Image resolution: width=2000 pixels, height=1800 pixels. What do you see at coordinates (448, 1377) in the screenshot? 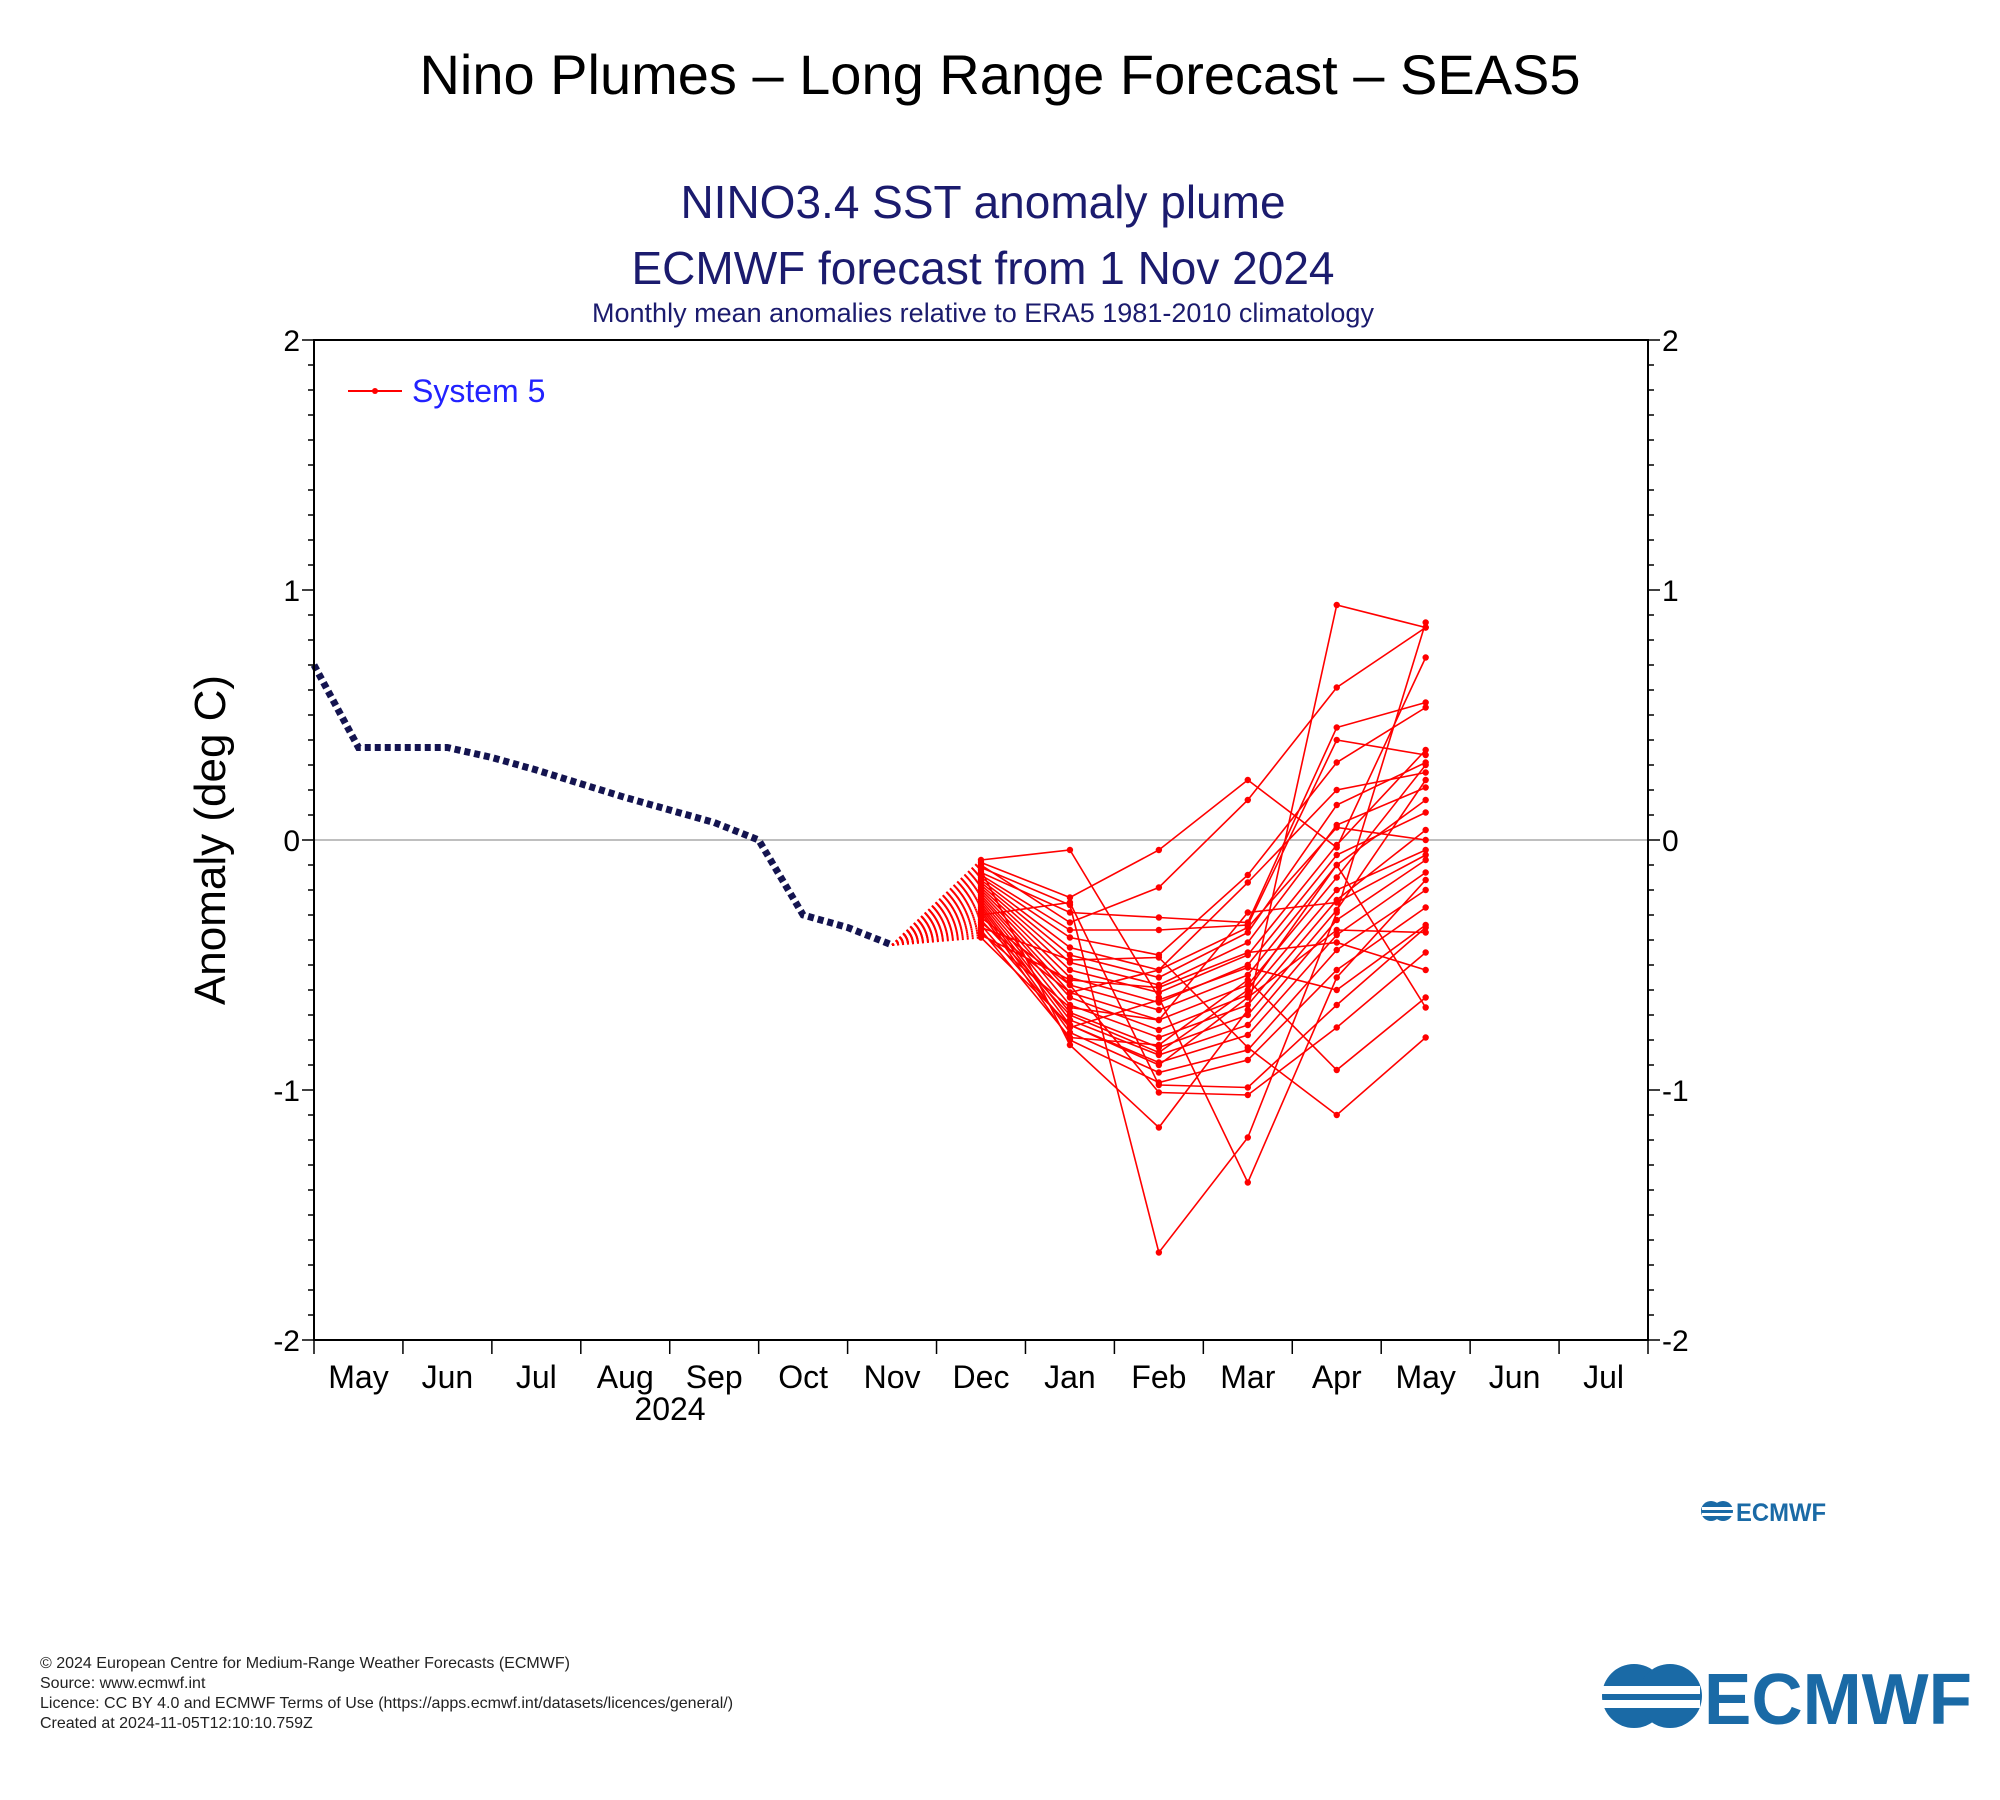
I see `x-tick-label: Jun` at bounding box center [448, 1377].